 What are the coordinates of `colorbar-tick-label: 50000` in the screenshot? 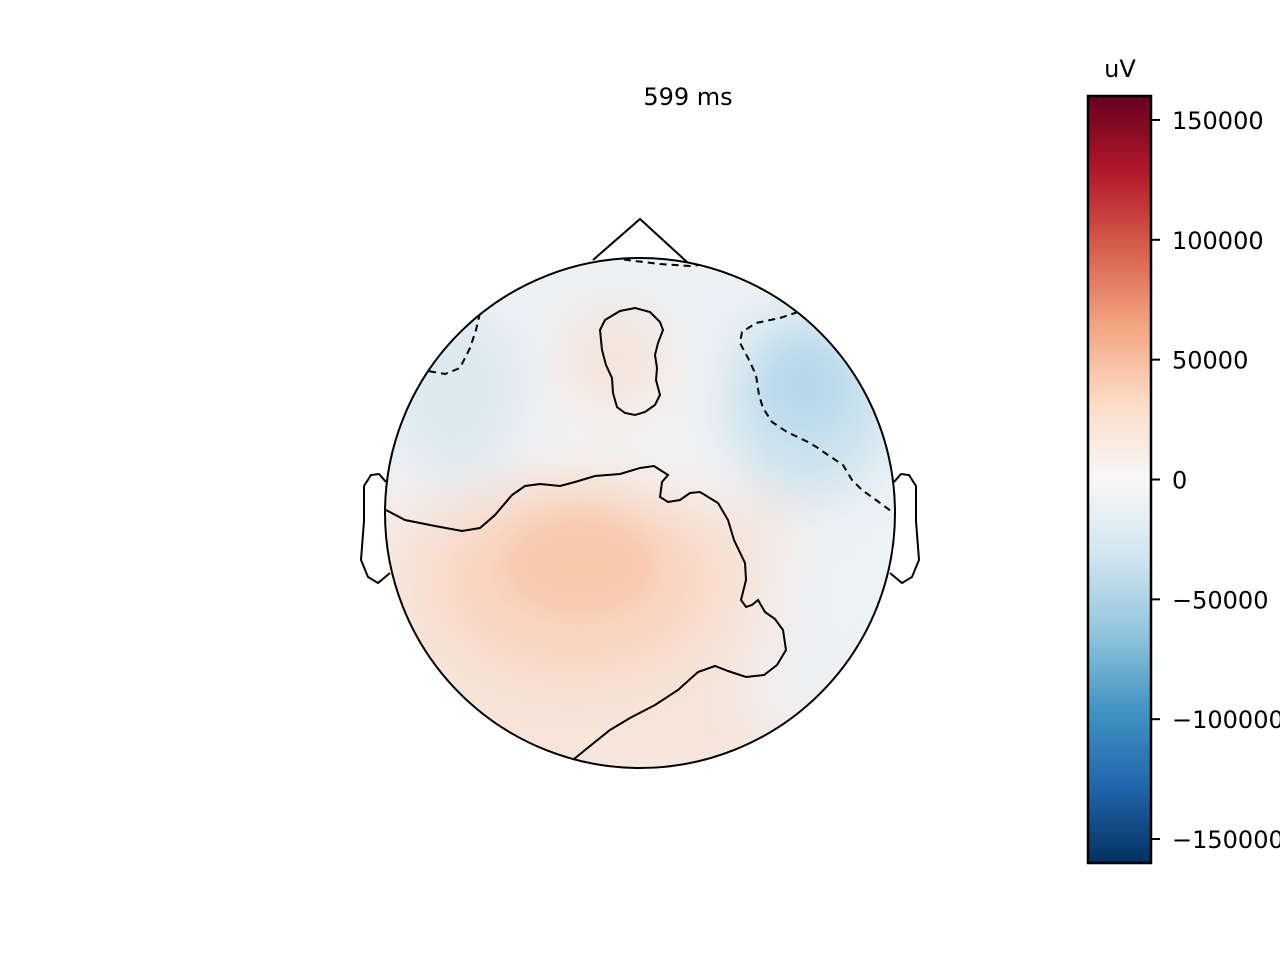 It's located at (1210, 361).